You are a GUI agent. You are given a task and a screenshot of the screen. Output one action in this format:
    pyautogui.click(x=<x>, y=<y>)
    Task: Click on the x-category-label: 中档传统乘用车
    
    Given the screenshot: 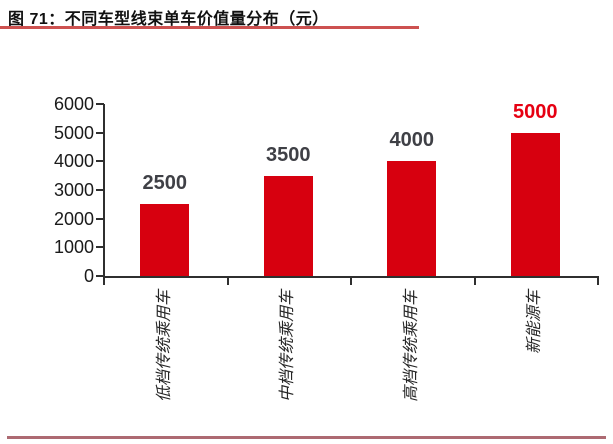 What is the action you would take?
    pyautogui.click(x=288, y=346)
    